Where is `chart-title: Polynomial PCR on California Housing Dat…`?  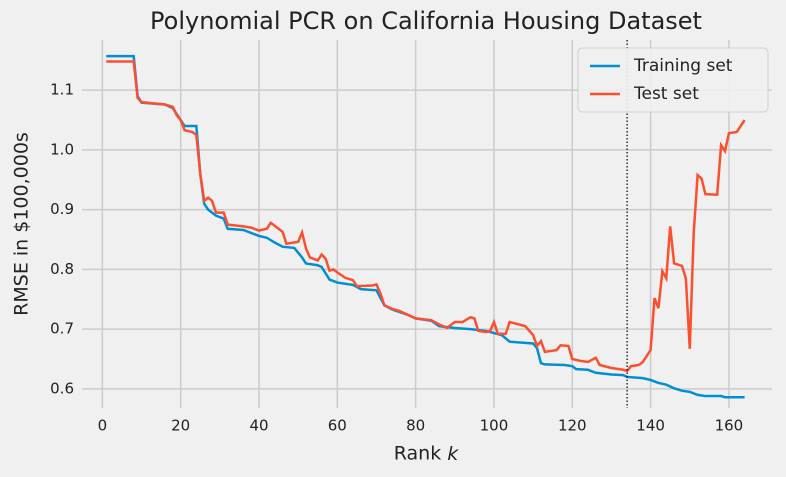 chart-title: Polynomial PCR on California Housing Dat… is located at coordinates (426, 21).